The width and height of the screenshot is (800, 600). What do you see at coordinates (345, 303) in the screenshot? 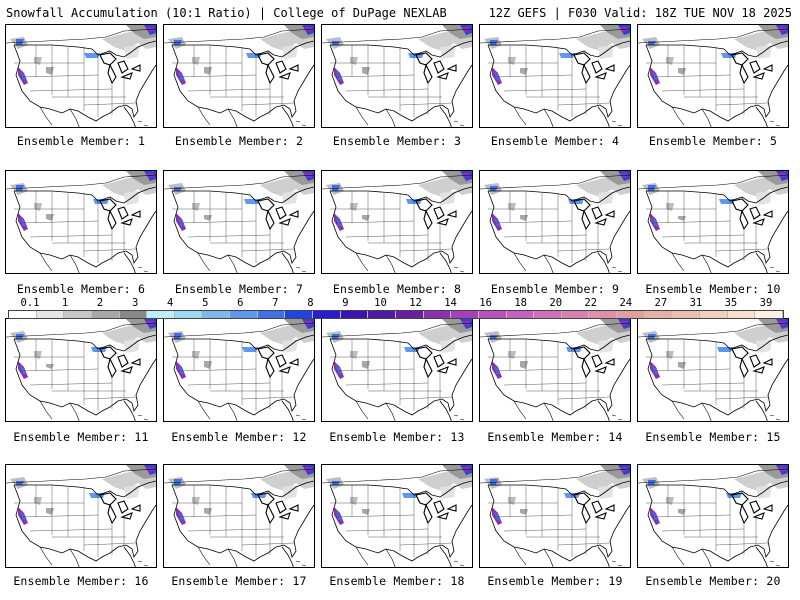
I see `colorbar-tick-label: 9` at bounding box center [345, 303].